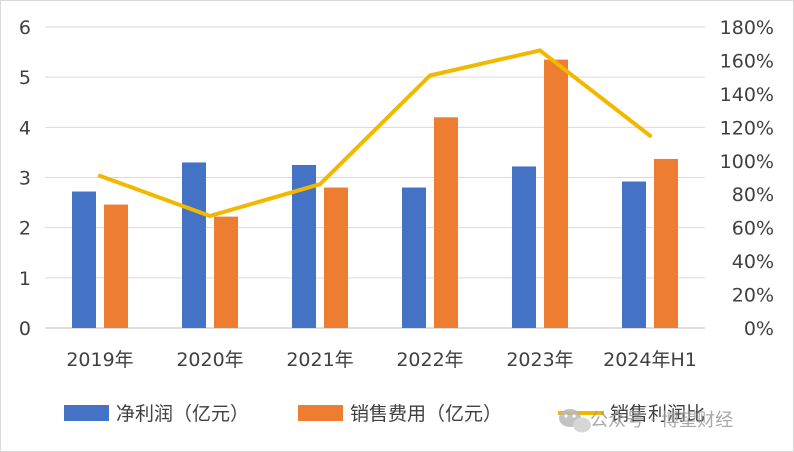 The image size is (794, 452). Describe the element at coordinates (657, 414) in the screenshot. I see `legend-label: 销售利润比` at that location.